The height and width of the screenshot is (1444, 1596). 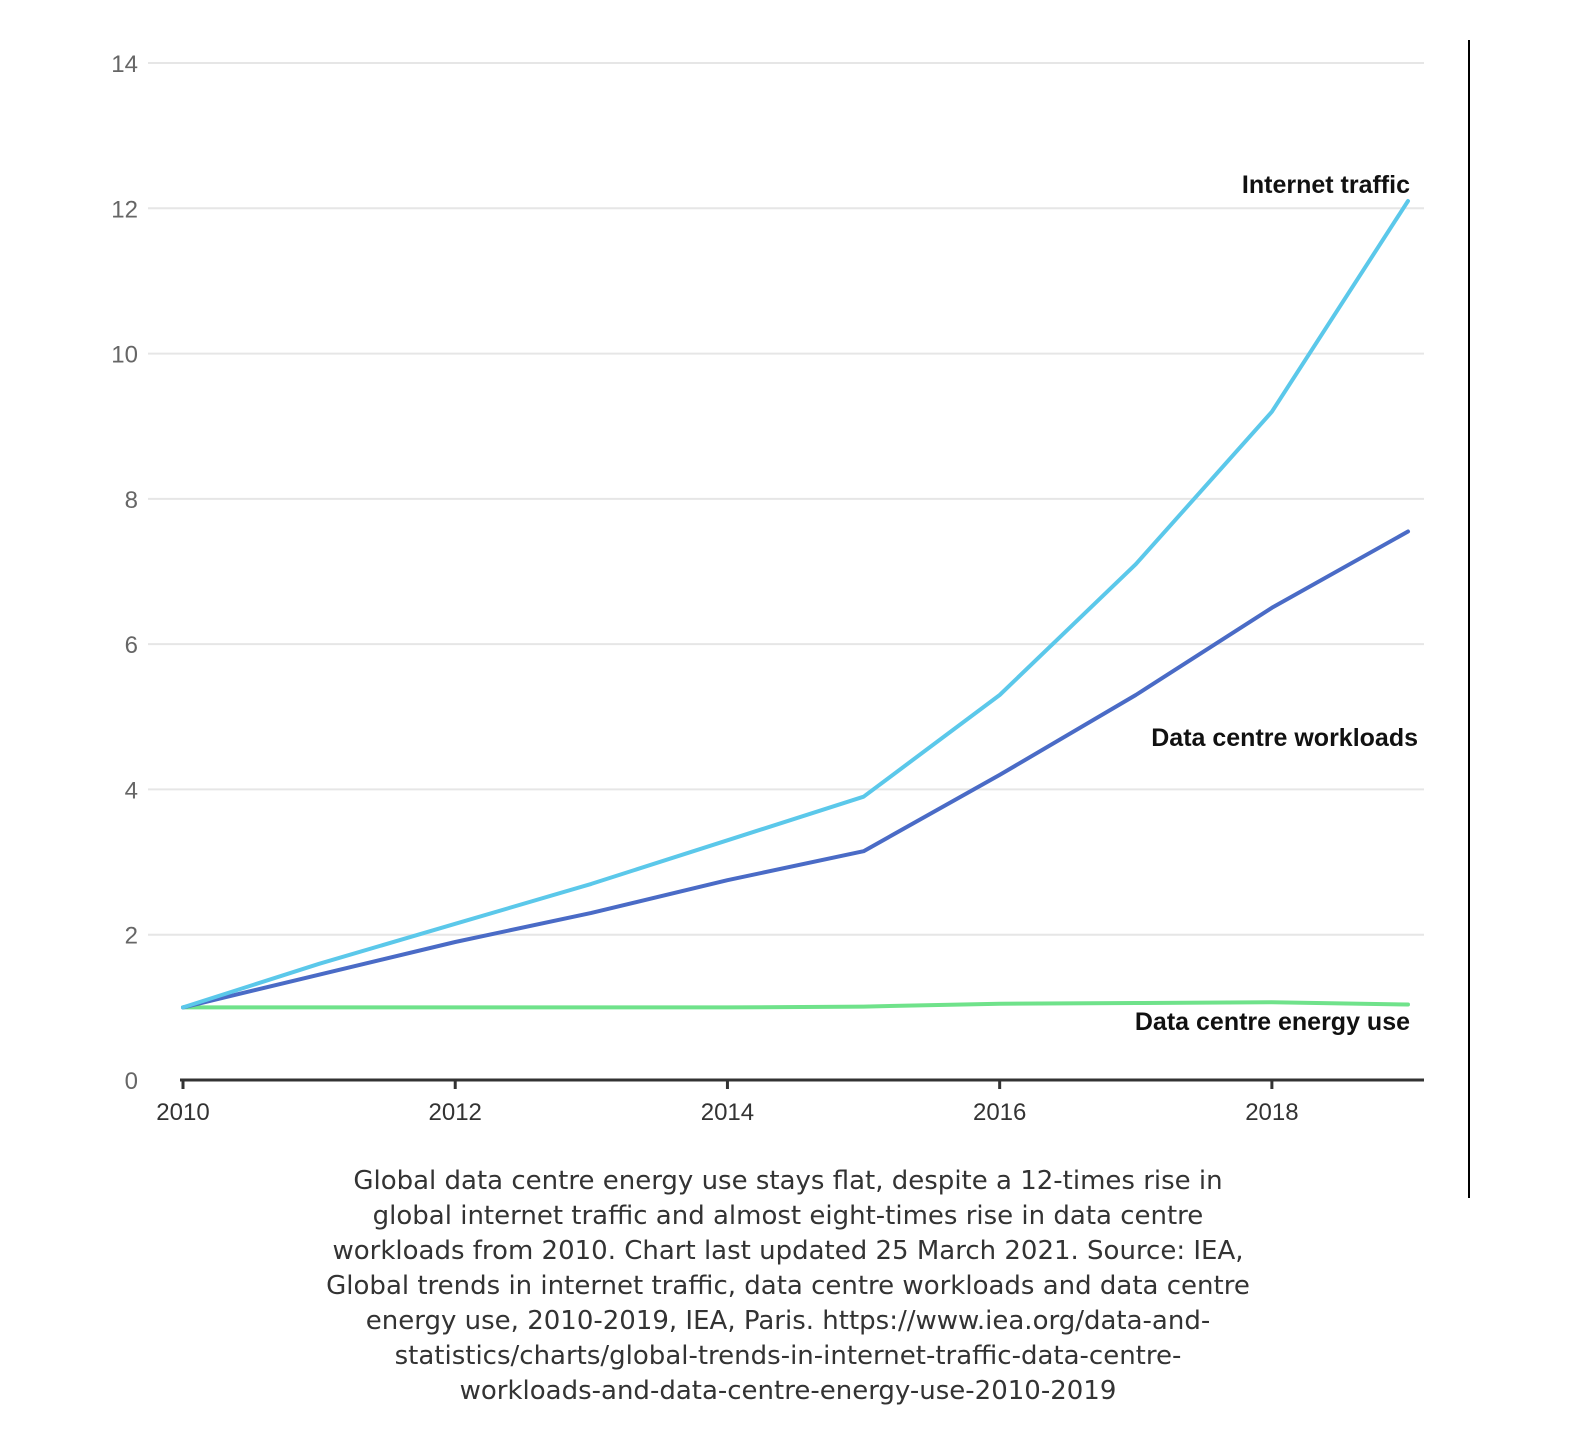 What do you see at coordinates (1326, 185) in the screenshot?
I see `series-label: Internet traffic` at bounding box center [1326, 185].